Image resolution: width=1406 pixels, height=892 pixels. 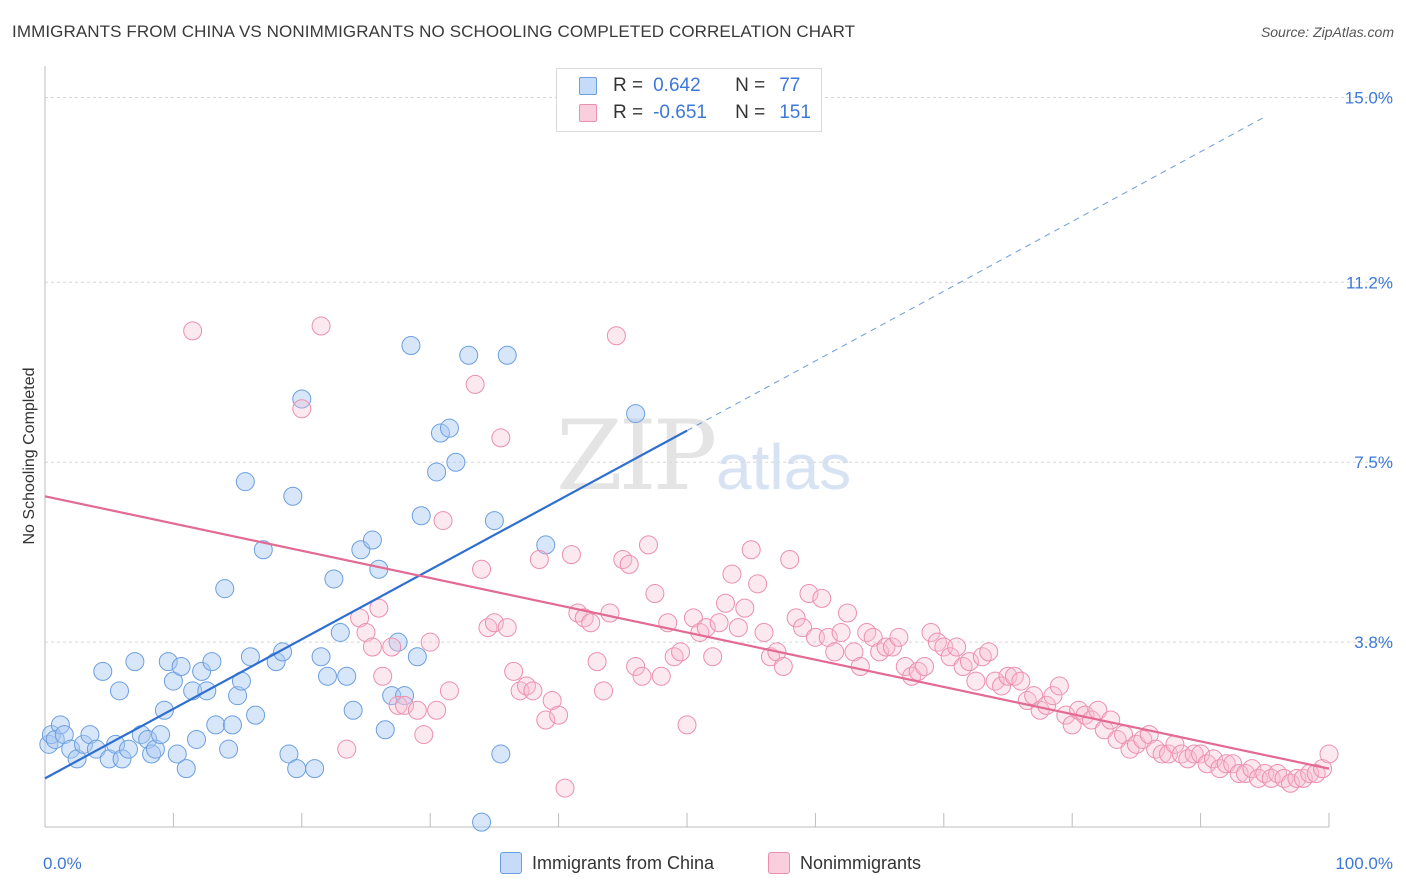 What do you see at coordinates (844, 863) in the screenshot?
I see `bottom-legend-nonimmigrants: Nonimmigrants` at bounding box center [844, 863].